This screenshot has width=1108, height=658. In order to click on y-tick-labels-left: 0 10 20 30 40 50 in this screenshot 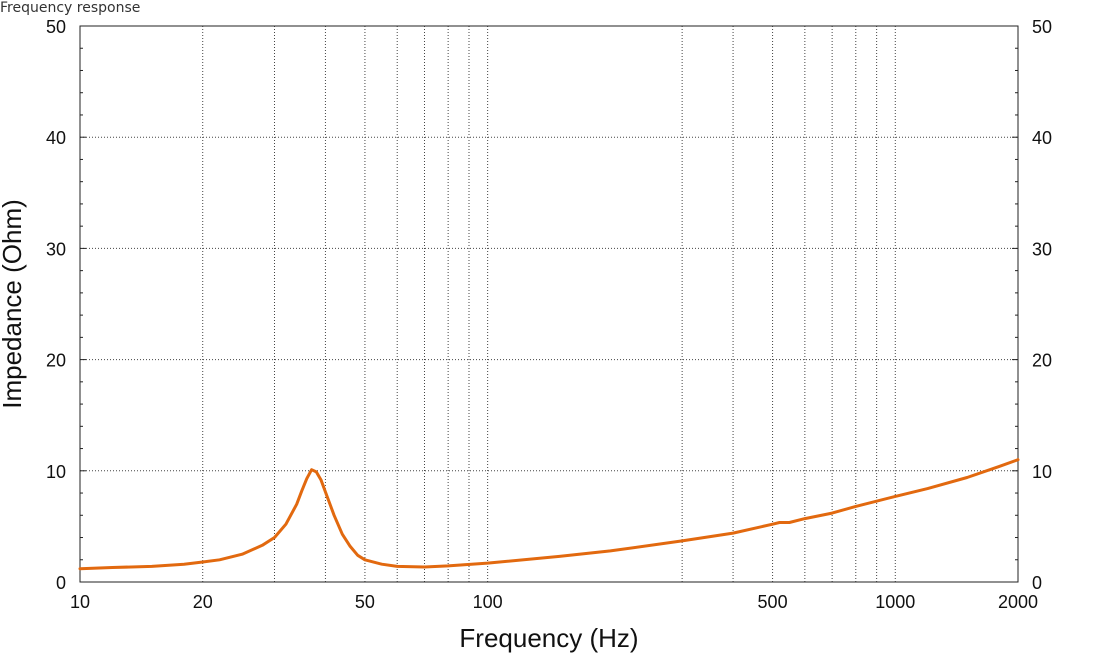, I will do `click(56, 305)`.